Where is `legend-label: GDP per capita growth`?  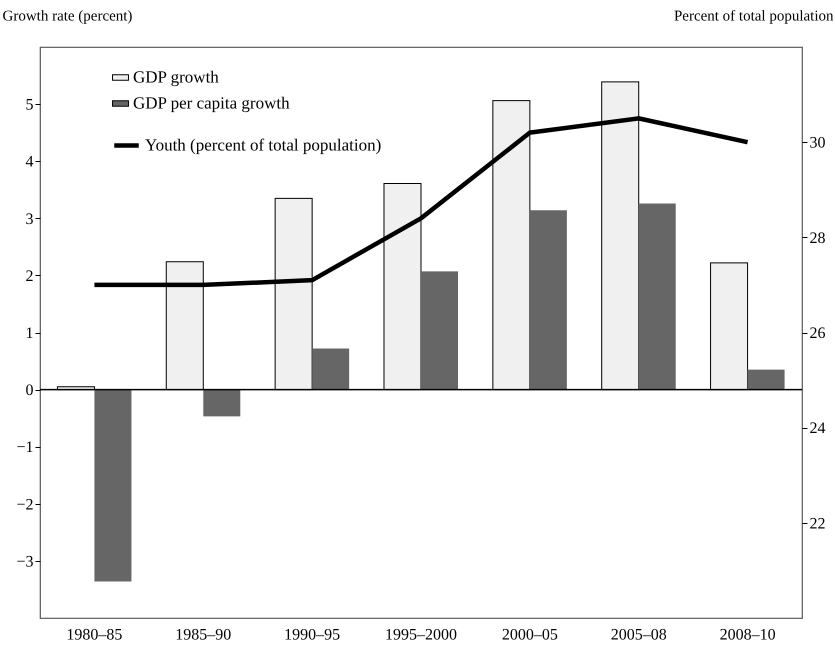
legend-label: GDP per capita growth is located at coordinates (211, 103).